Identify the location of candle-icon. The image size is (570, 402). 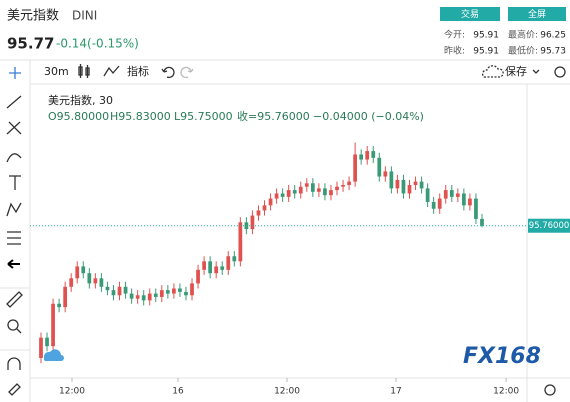
(84, 71).